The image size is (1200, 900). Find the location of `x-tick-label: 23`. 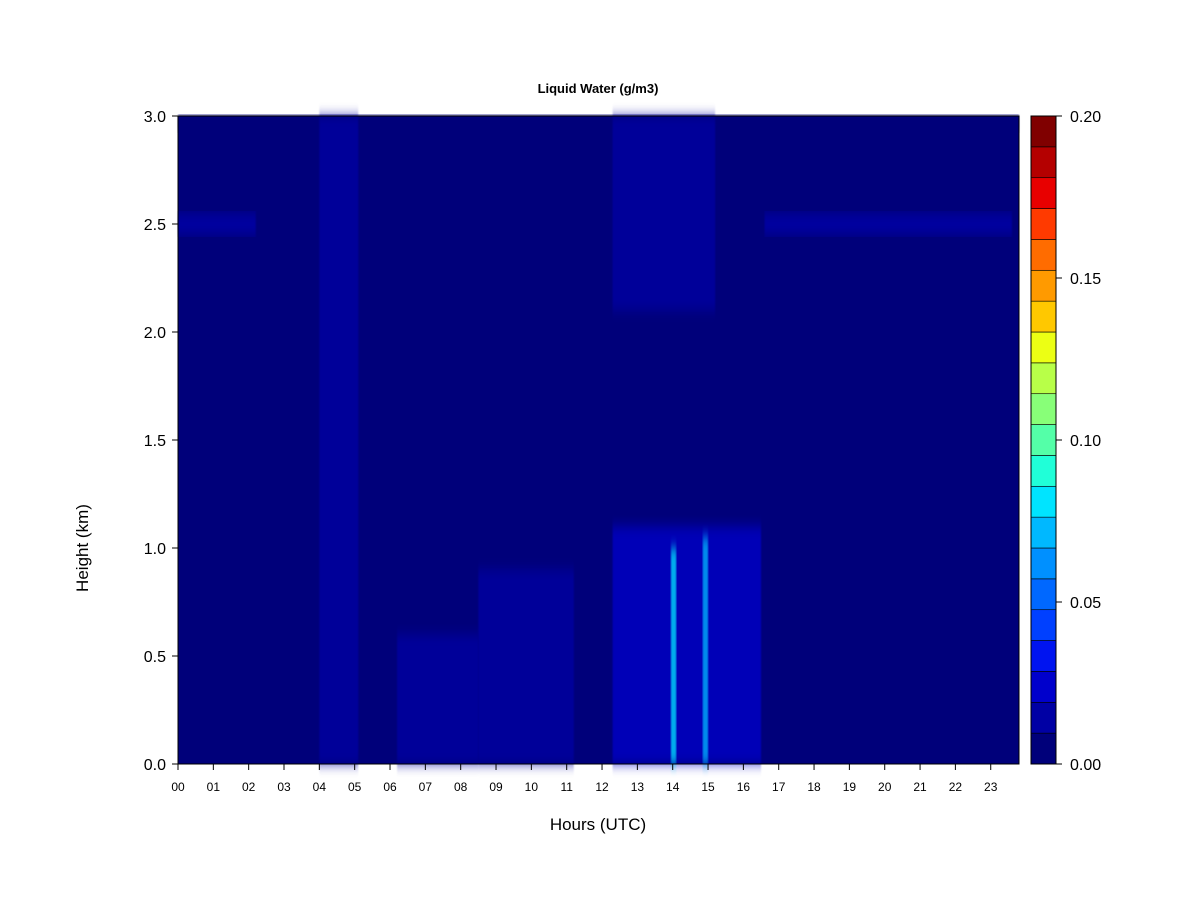

x-tick-label: 23 is located at coordinates (991, 787).